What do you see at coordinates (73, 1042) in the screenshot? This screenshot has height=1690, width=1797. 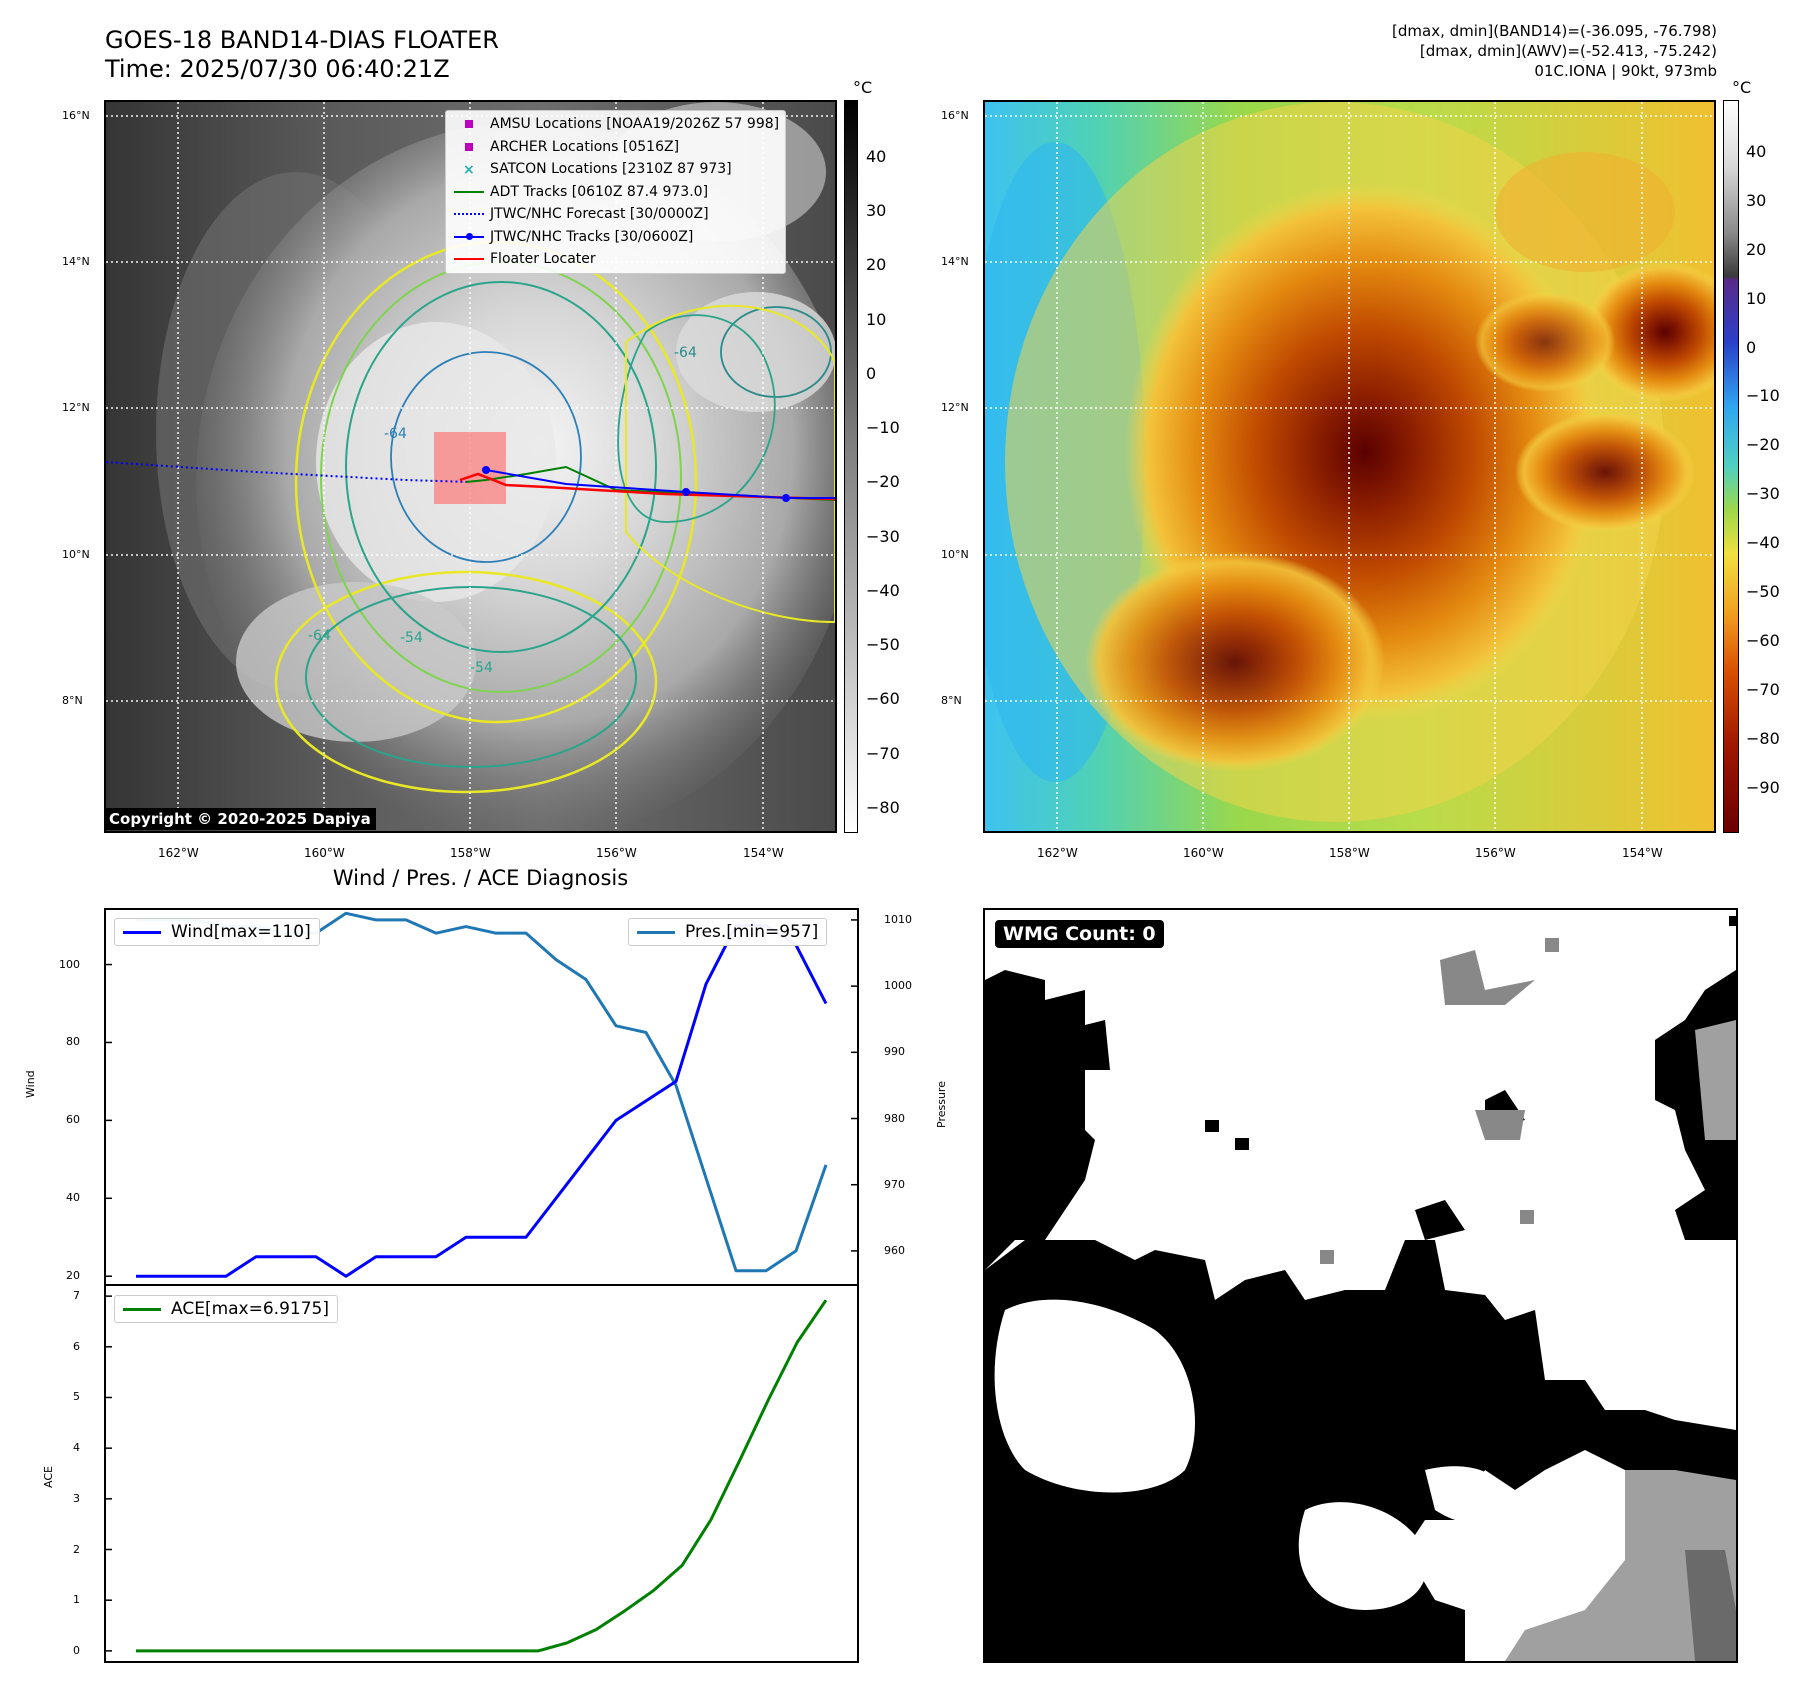 I see `wind-ytick-label: 80` at bounding box center [73, 1042].